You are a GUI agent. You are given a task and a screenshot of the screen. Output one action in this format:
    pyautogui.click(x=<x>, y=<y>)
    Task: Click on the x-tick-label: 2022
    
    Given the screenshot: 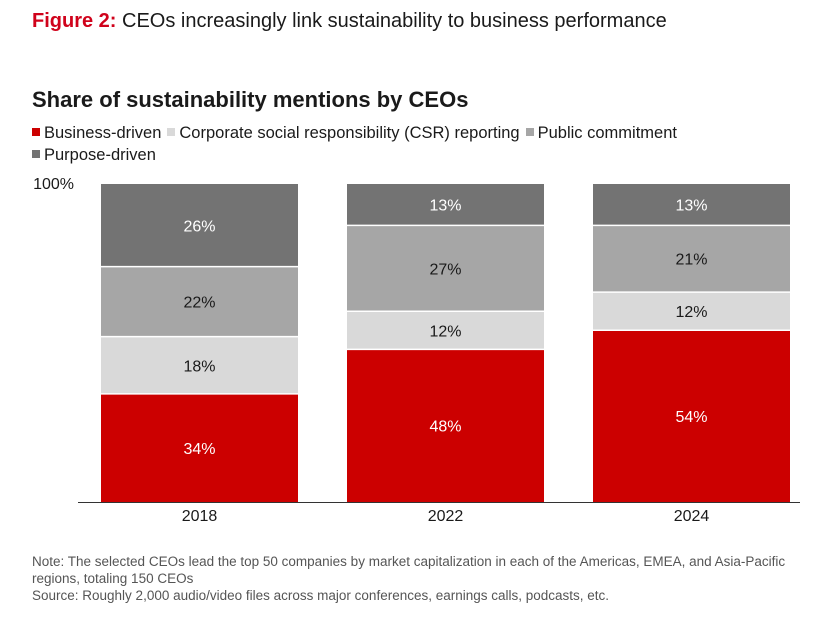 What is the action you would take?
    pyautogui.click(x=446, y=516)
    